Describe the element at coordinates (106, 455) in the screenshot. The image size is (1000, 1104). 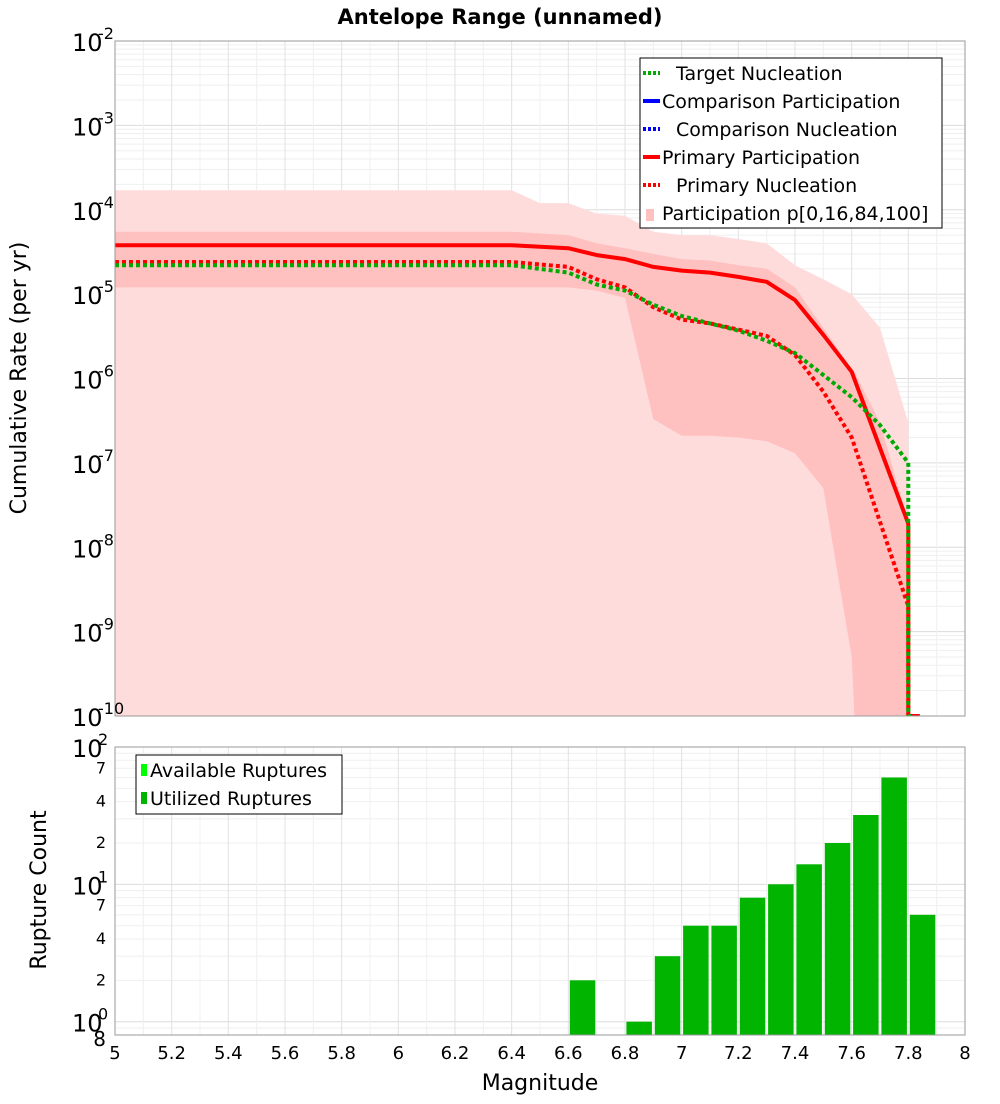
I see `y-tick-exponent: -7` at that location.